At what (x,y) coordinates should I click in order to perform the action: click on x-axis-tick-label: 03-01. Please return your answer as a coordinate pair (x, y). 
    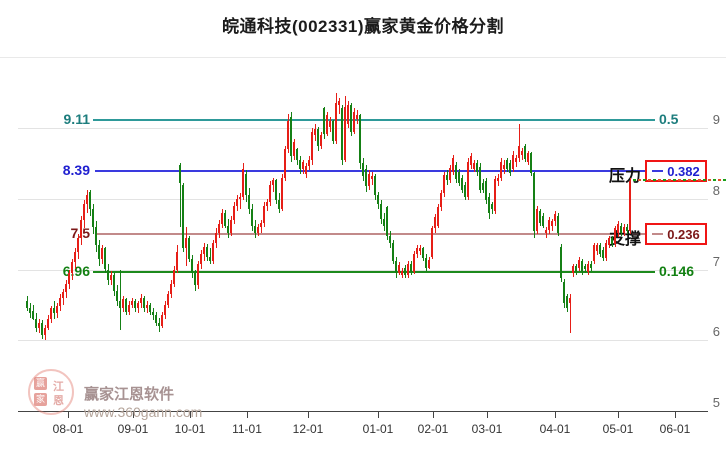
    Looking at the image, I should click on (487, 429).